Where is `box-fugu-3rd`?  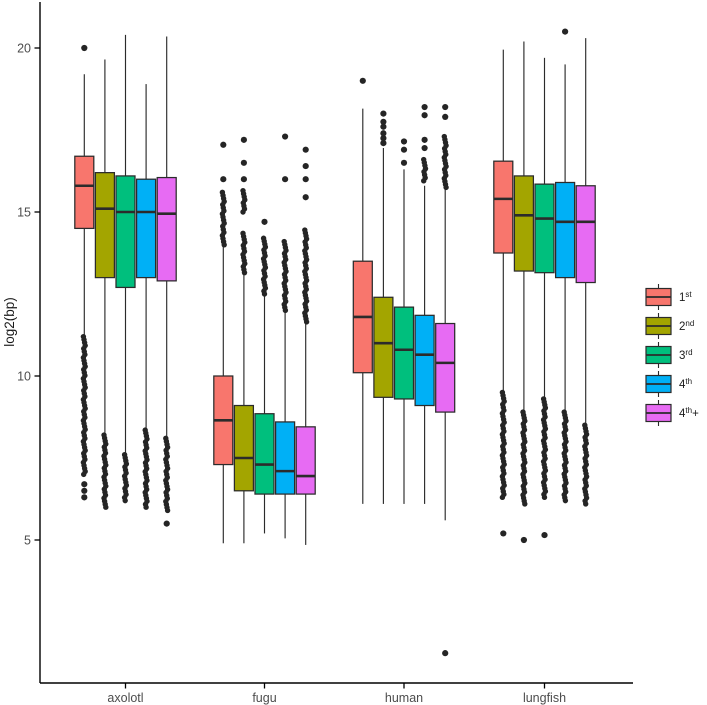
box-fugu-3rd is located at coordinates (264, 376).